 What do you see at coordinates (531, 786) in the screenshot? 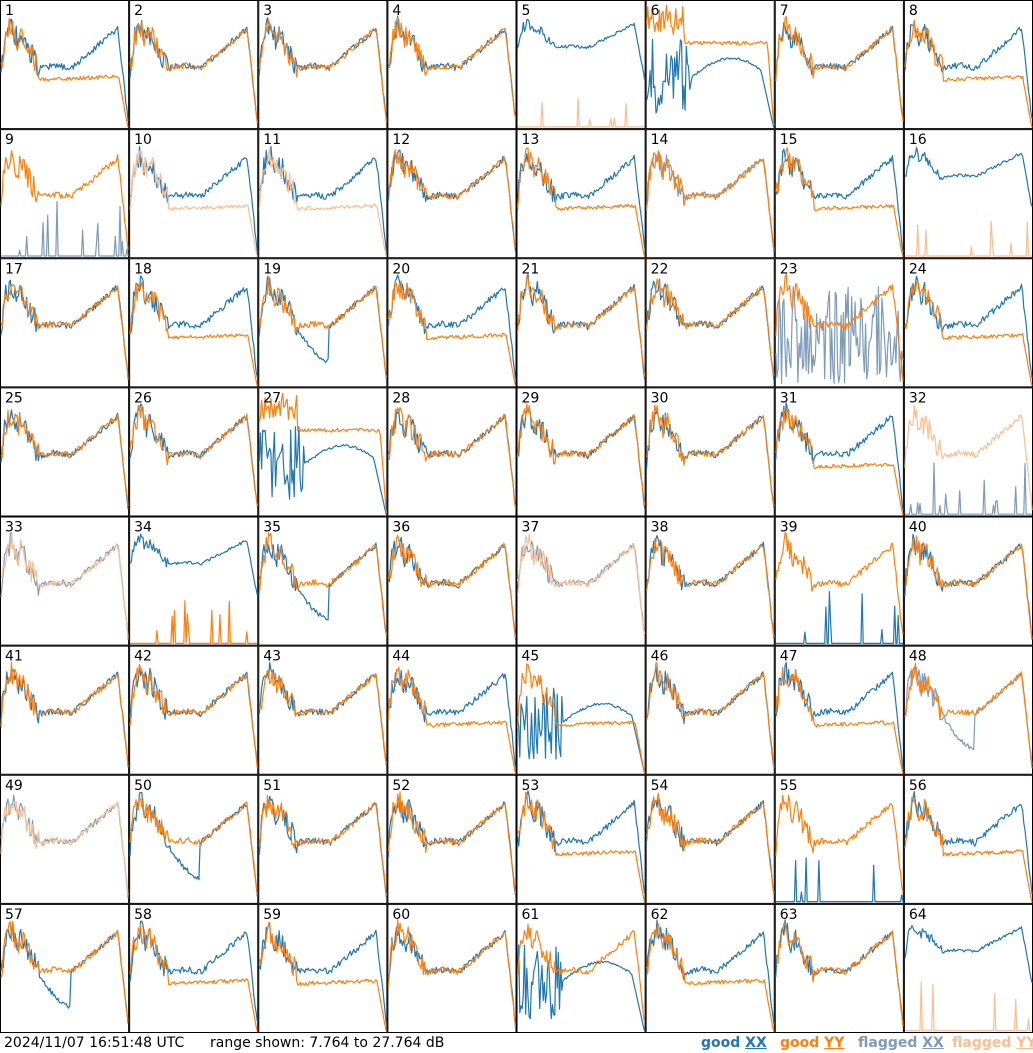
I see `panel-label: 53` at bounding box center [531, 786].